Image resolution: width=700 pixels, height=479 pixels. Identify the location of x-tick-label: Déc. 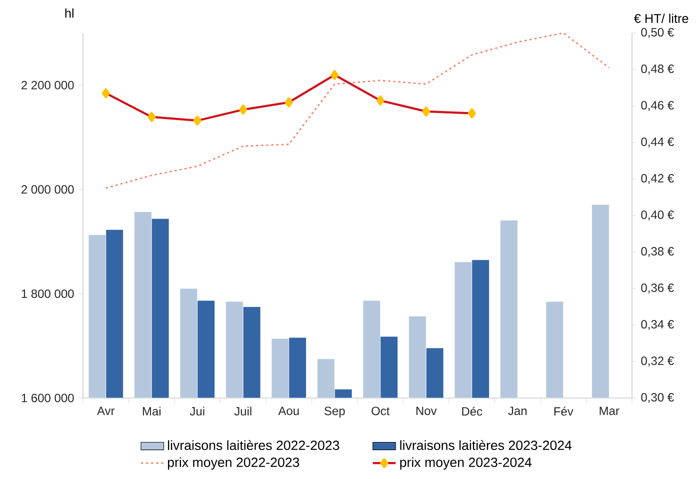
(472, 411).